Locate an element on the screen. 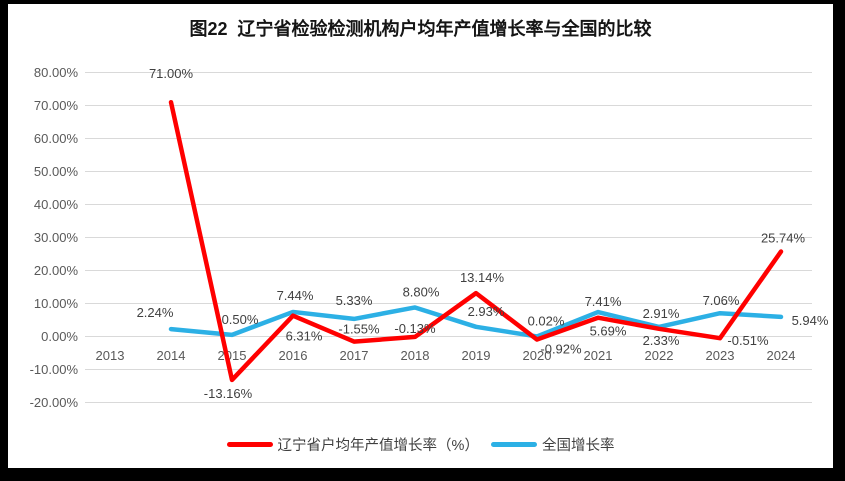  data-label-1: 7.44% is located at coordinates (295, 295).